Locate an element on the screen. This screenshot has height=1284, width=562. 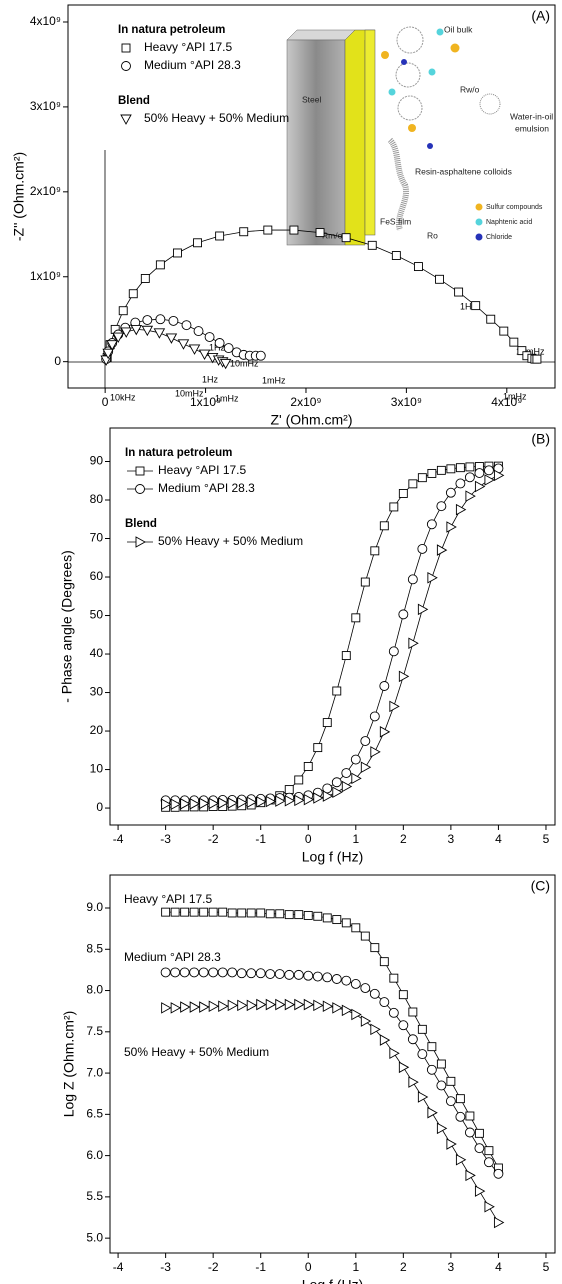
series-label: 50% Heavy + 50% Medium is located at coordinates (196, 1052).